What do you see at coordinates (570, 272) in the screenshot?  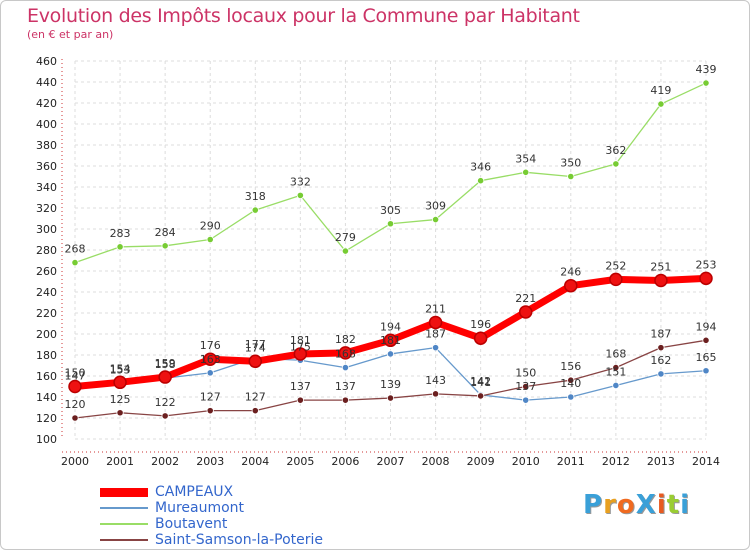 I see `data-label: 246` at bounding box center [570, 272].